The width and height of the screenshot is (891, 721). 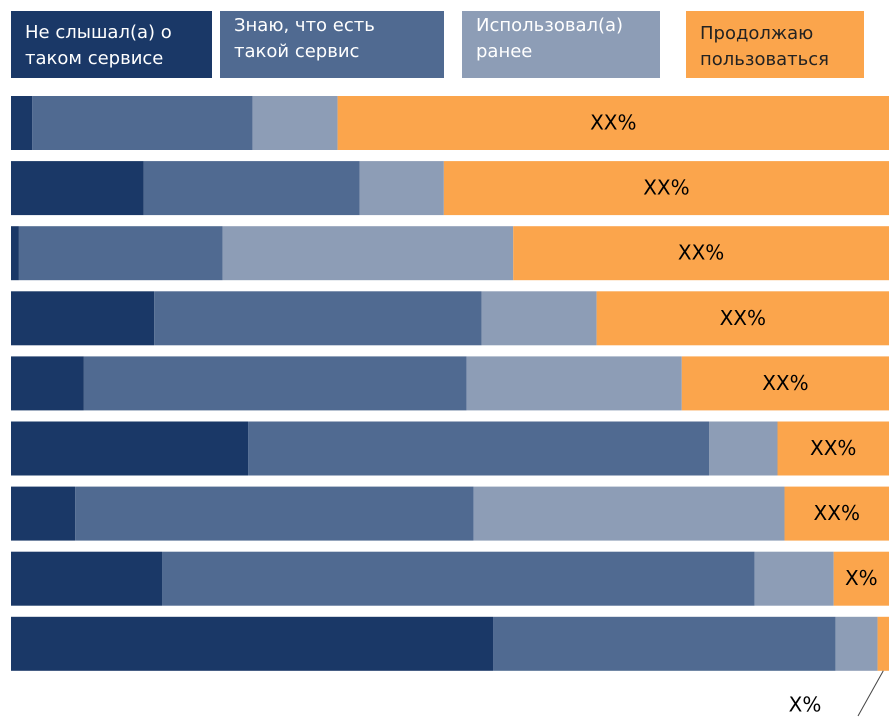 What do you see at coordinates (764, 46) in the screenshot?
I see `legend-label: Продолжаю пользоваться` at bounding box center [764, 46].